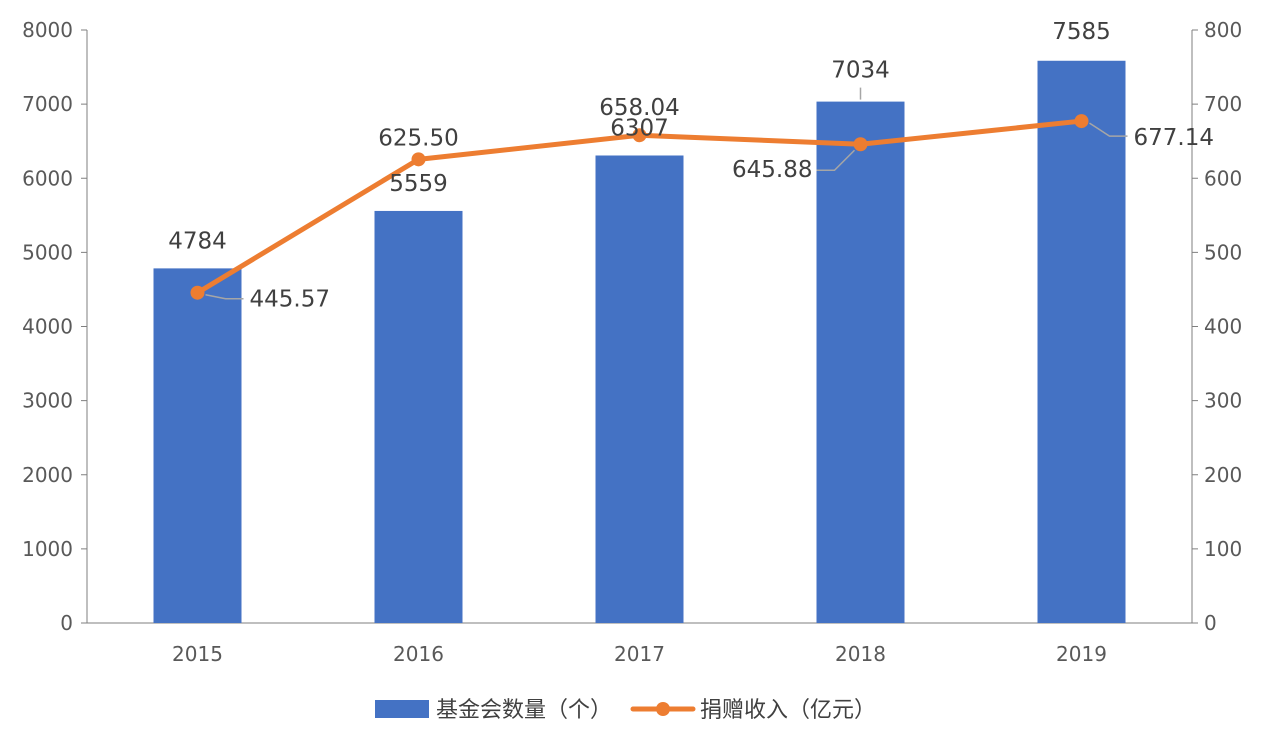  What do you see at coordinates (1081, 654) in the screenshot?
I see `x-tick-label: 2019` at bounding box center [1081, 654].